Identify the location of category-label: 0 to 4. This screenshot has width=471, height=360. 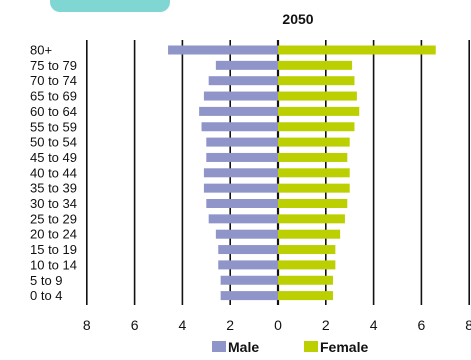
(46, 295).